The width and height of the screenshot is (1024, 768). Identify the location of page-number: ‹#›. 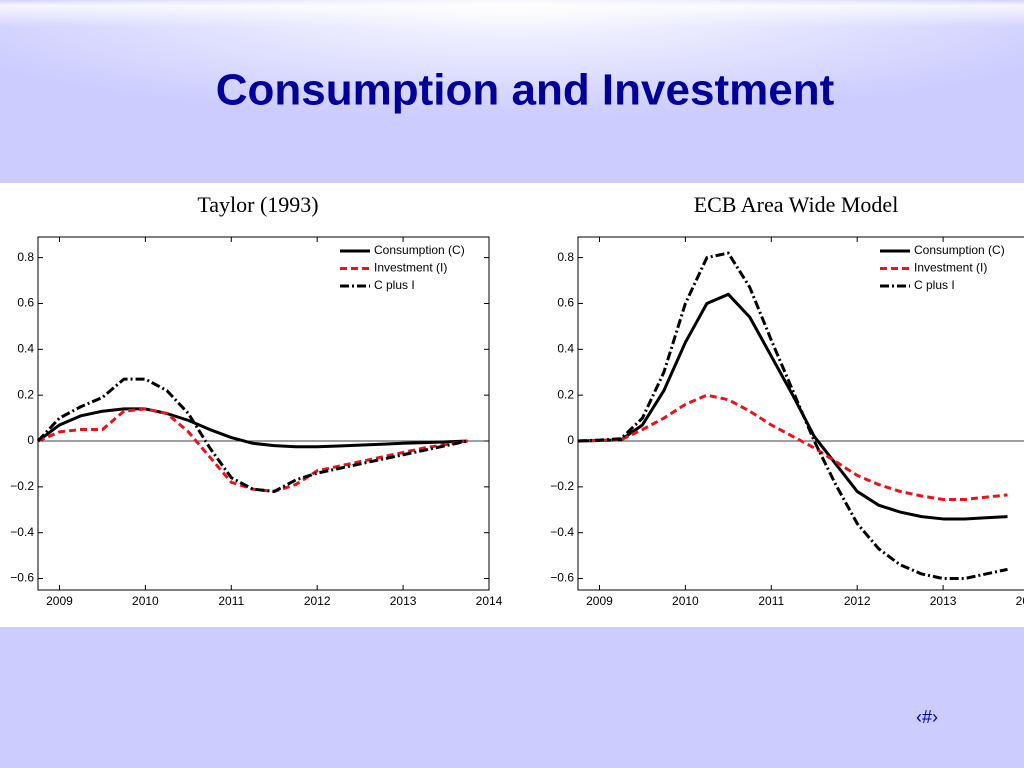
(927, 717).